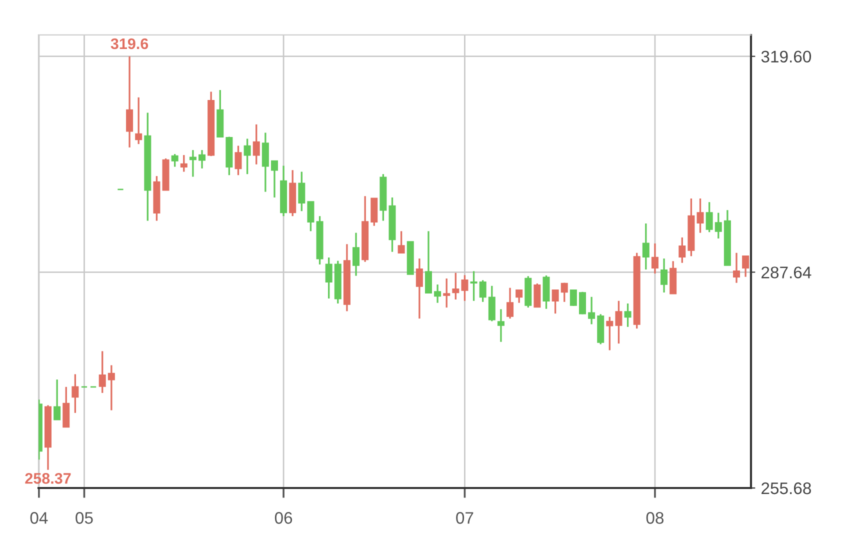  What do you see at coordinates (283, 518) in the screenshot?
I see `x-tick-label: 06` at bounding box center [283, 518].